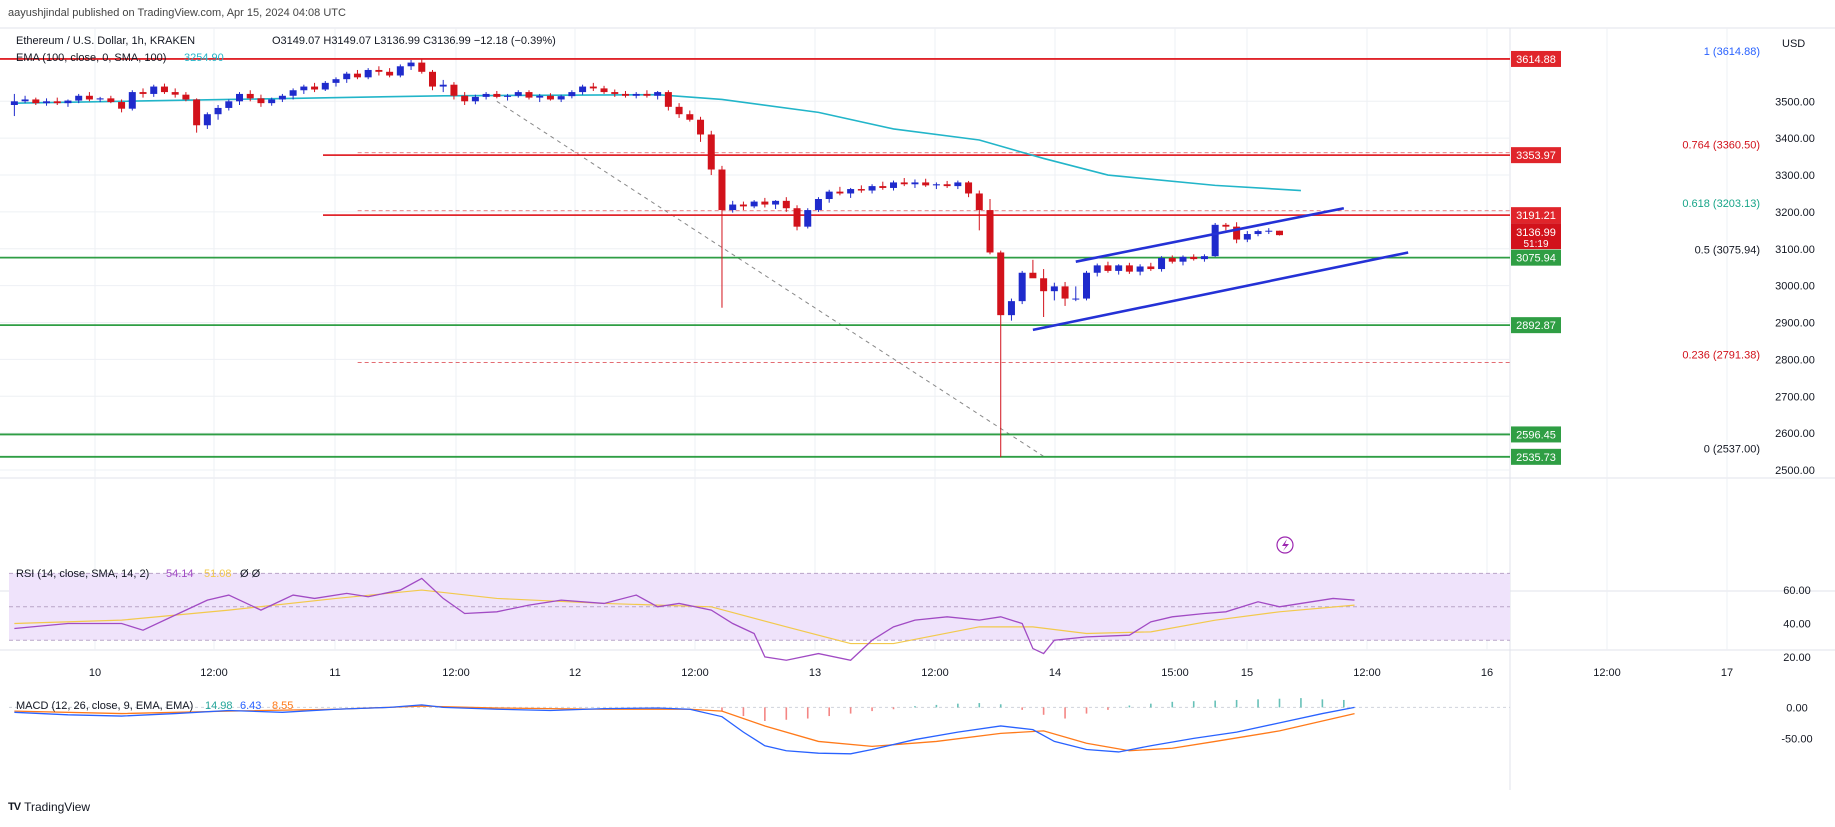 The image size is (1835, 827). I want to click on rsi-ma-line, so click(684, 617).